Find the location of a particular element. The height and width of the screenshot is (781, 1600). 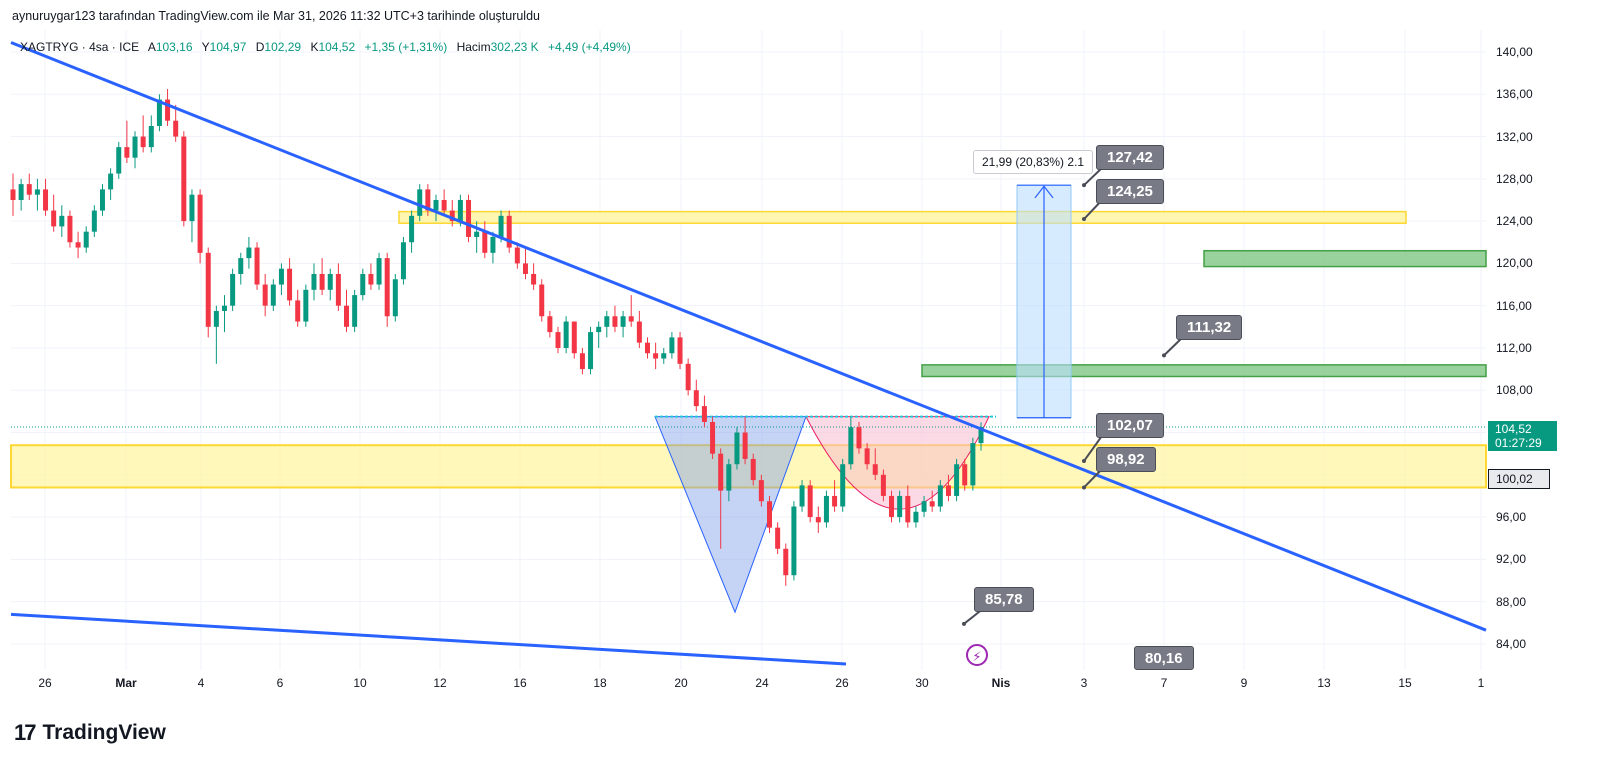

measure-label: 21,99 (20,83%) 2.1 is located at coordinates (1033, 162).